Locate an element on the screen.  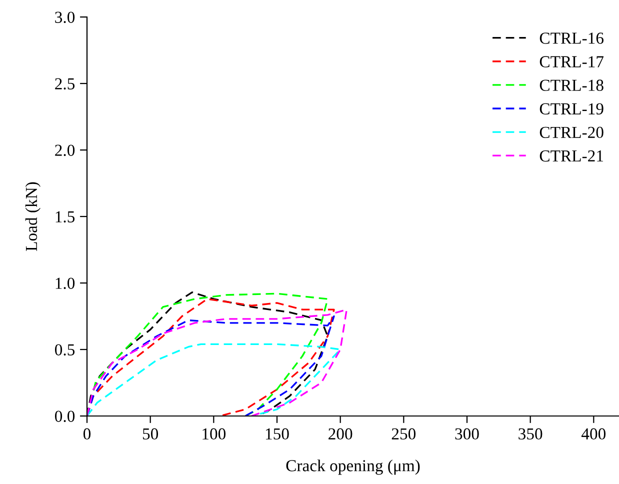
x-tick-label: 350 is located at coordinates (530, 434).